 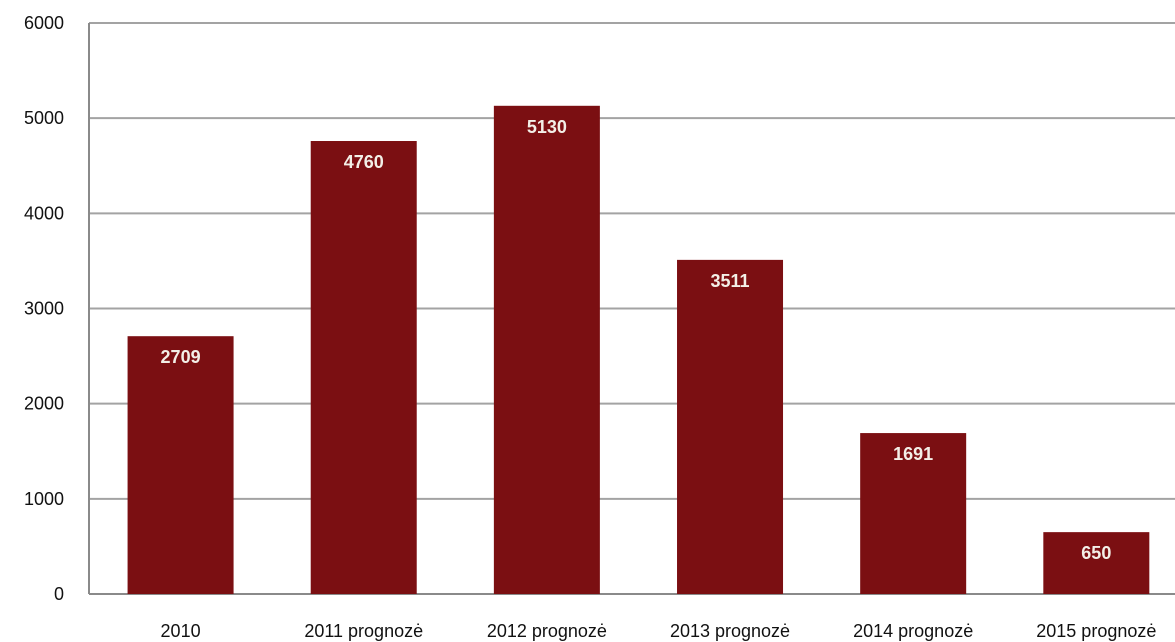 What do you see at coordinates (44, 118) in the screenshot?
I see `y-tick-label: 5000` at bounding box center [44, 118].